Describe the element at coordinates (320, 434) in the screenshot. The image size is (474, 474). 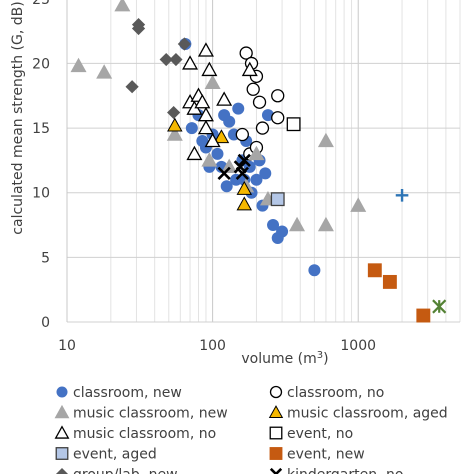
I see `legend-label: event, no` at that location.